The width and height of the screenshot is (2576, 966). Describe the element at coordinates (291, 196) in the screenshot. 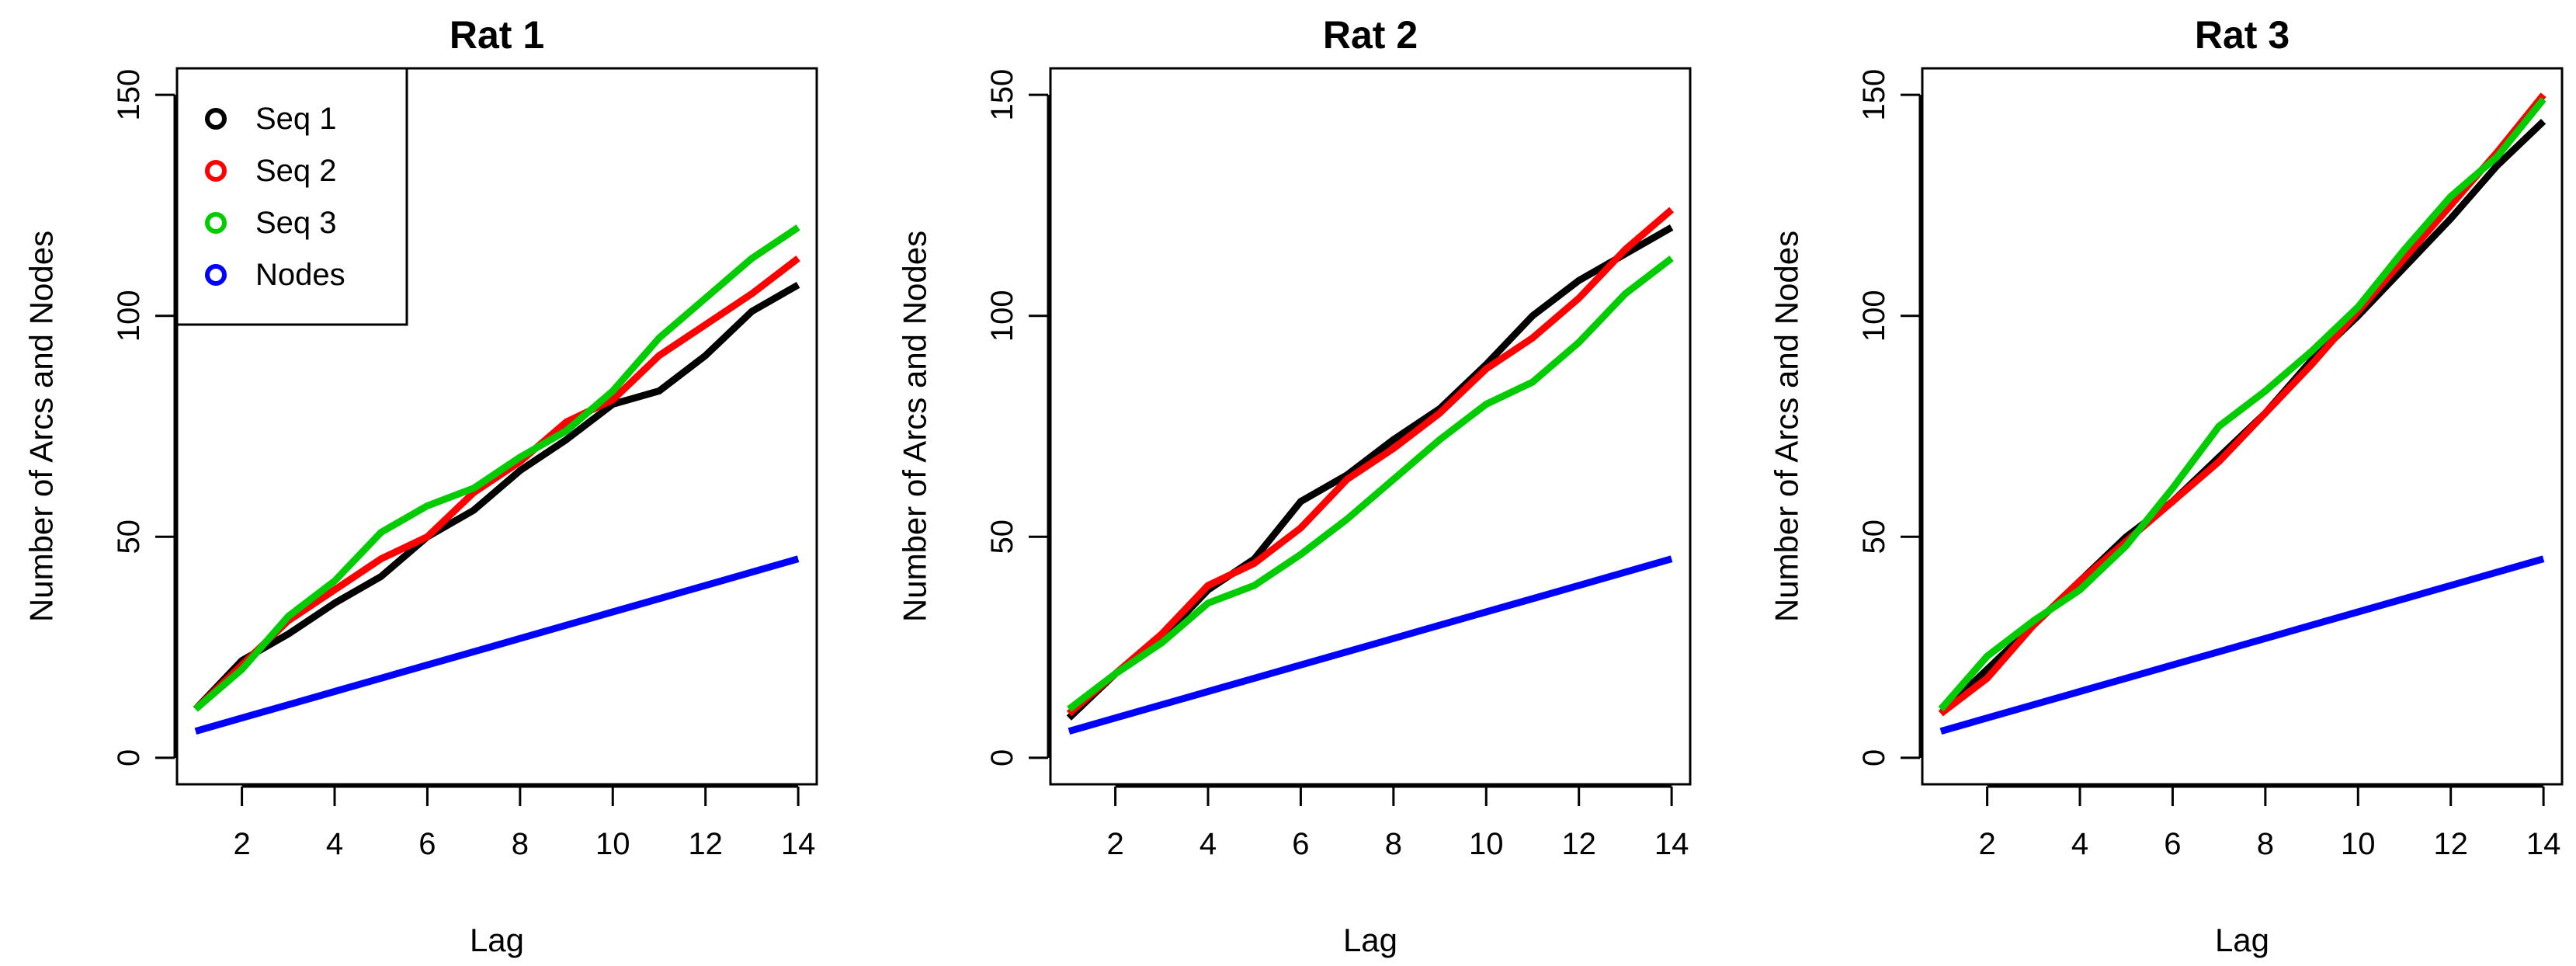

I see `legend: Seq 1 Seq 2 Seq 3 Nodes` at that location.